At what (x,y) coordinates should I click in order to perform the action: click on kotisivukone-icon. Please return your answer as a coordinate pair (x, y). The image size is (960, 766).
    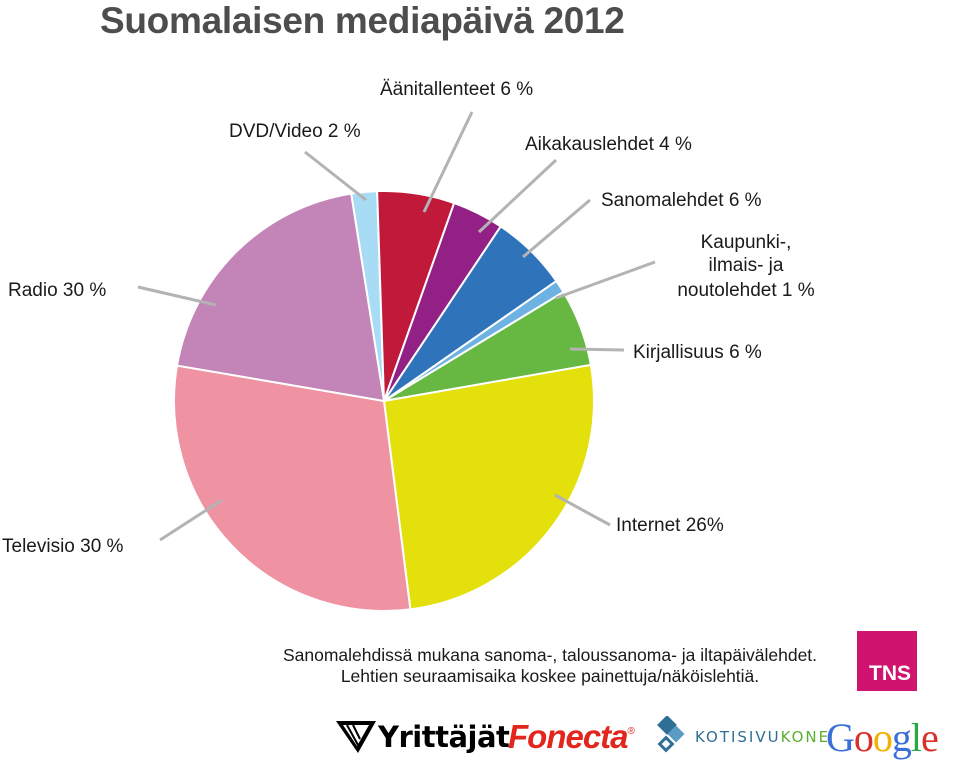
    Looking at the image, I should click on (671, 734).